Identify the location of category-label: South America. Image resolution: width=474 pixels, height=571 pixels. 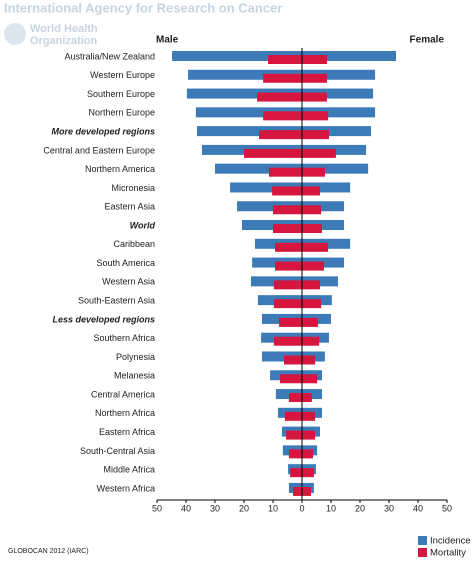
(125, 263).